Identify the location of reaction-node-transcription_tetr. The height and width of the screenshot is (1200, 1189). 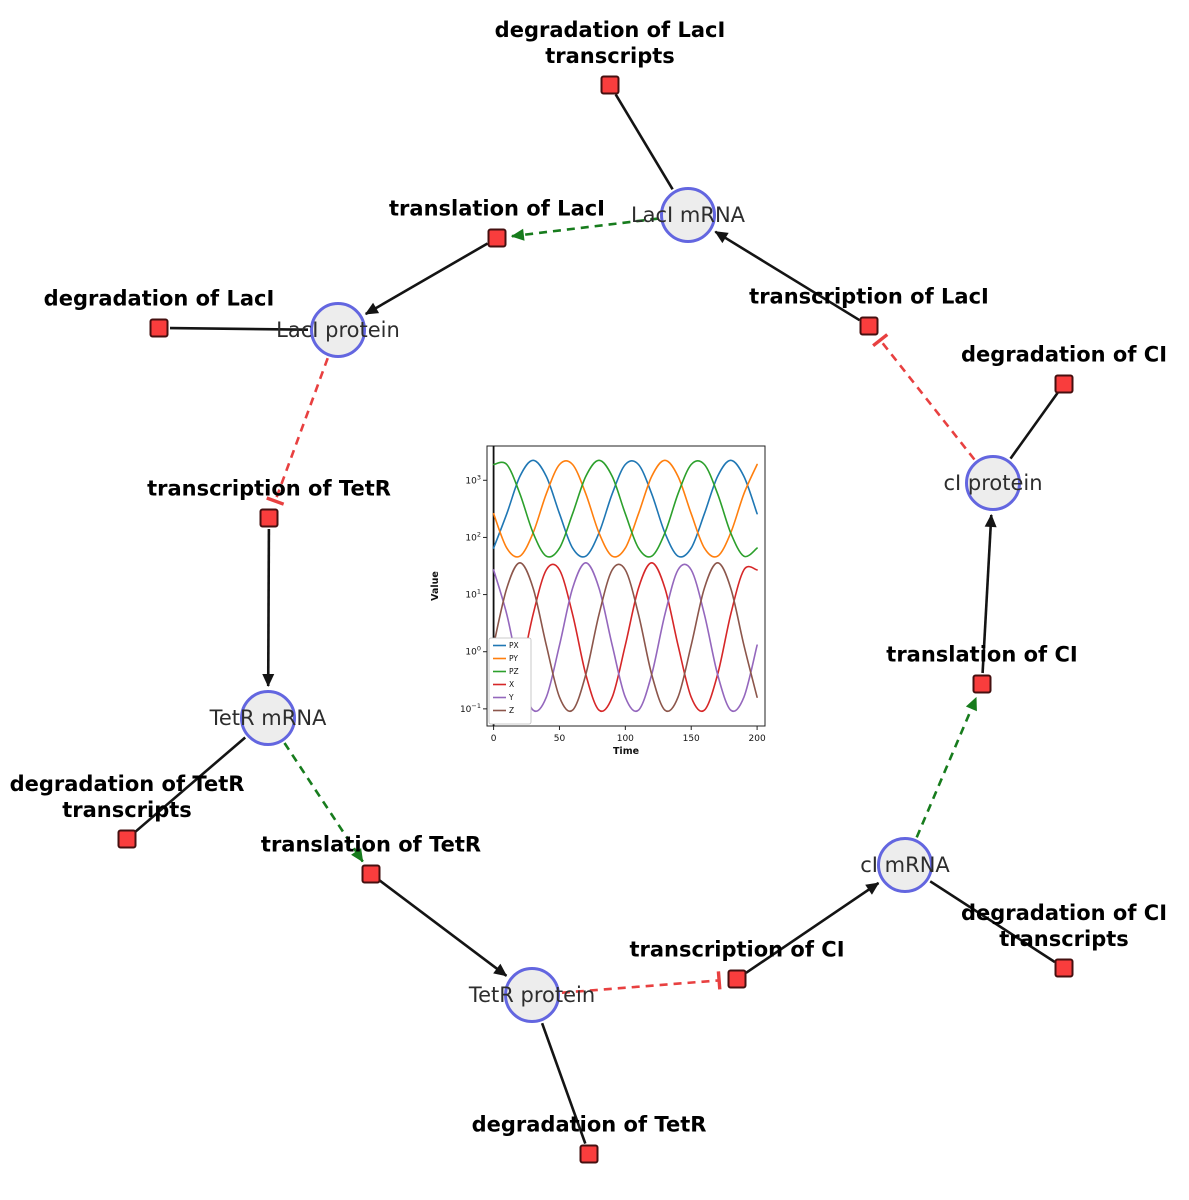
(269, 518).